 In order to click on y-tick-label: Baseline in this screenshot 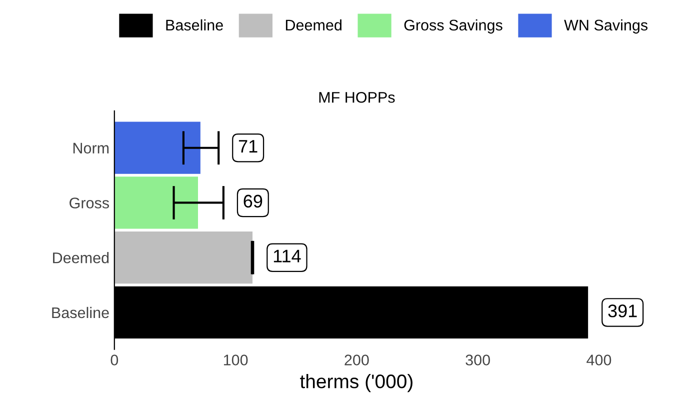, I will do `click(80, 312)`.